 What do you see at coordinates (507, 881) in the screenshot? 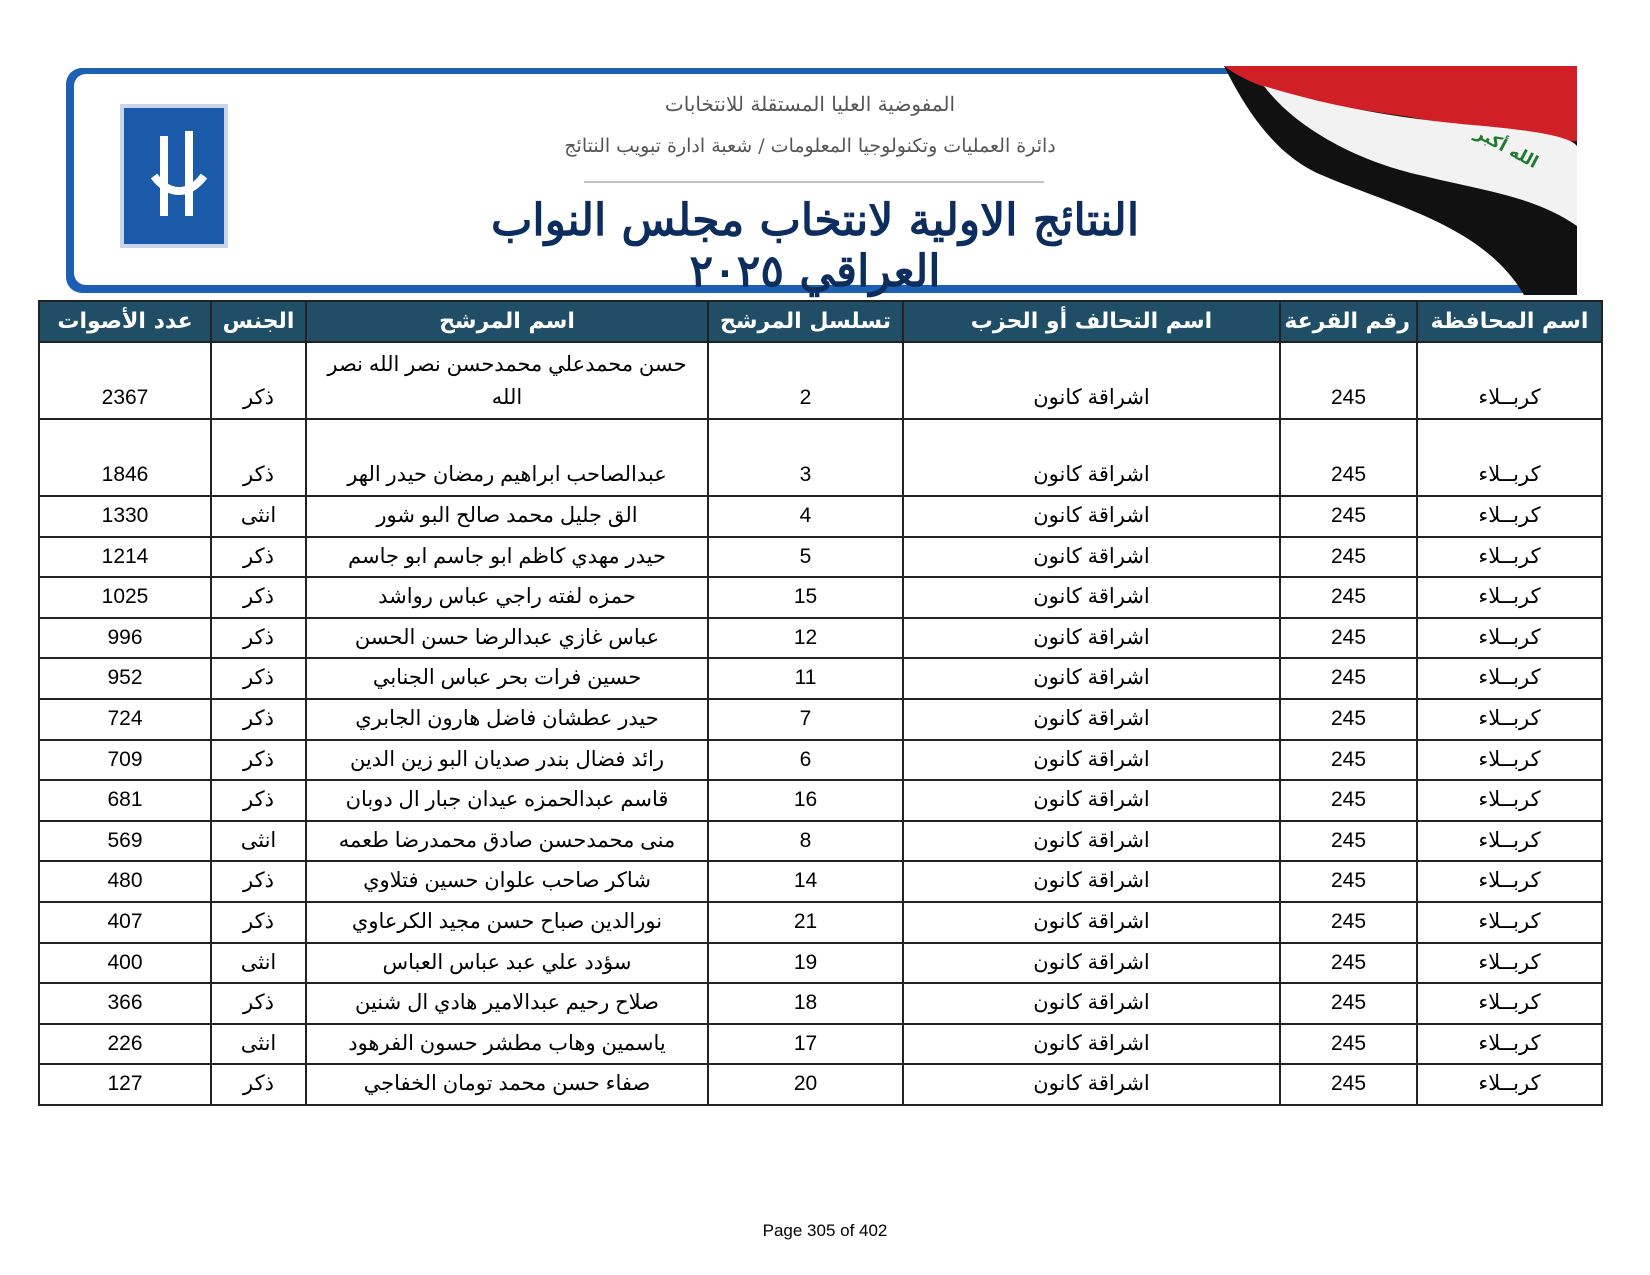
I see `table-cell: شاكر صاحب علوان حسين فتلاوي` at bounding box center [507, 881].